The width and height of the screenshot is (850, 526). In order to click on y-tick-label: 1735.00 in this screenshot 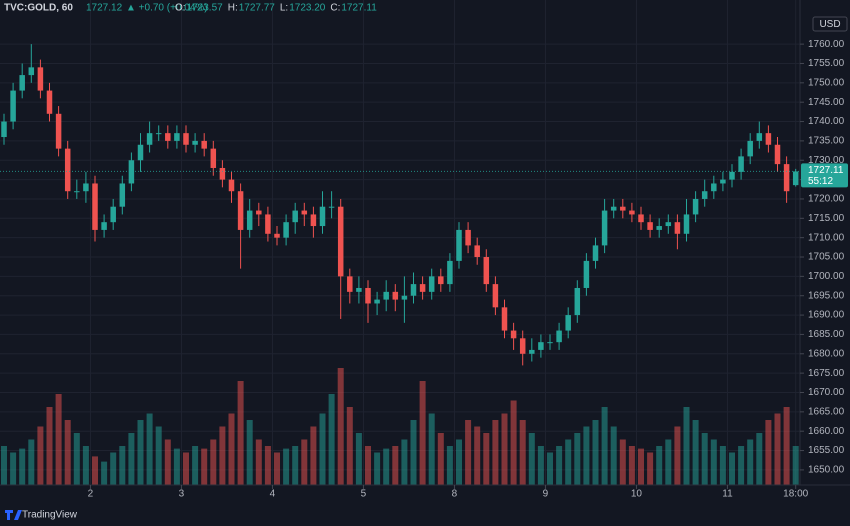, I will do `click(826, 141)`.